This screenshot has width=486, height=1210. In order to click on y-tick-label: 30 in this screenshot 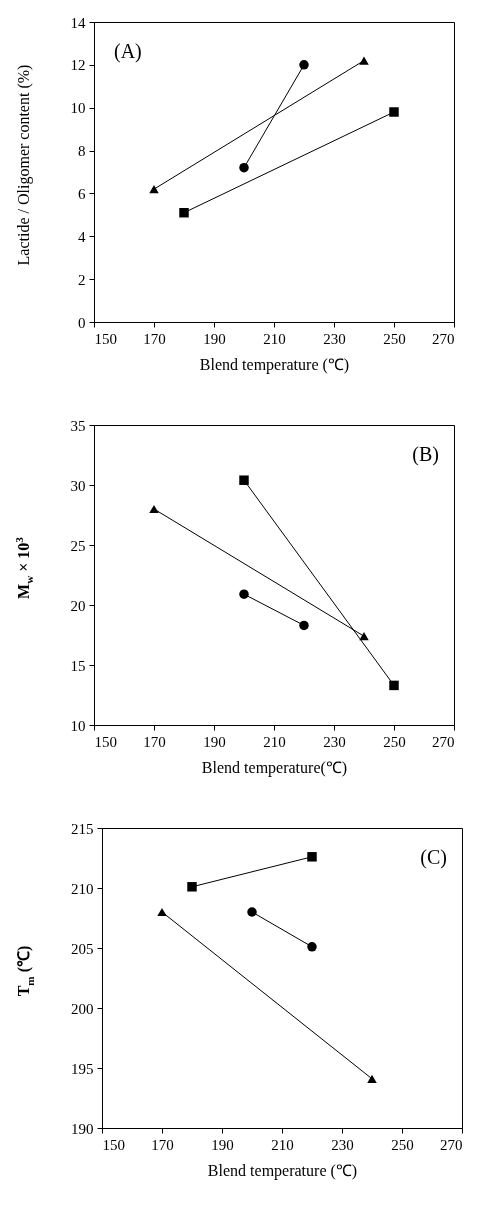, I will do `click(78, 485)`.